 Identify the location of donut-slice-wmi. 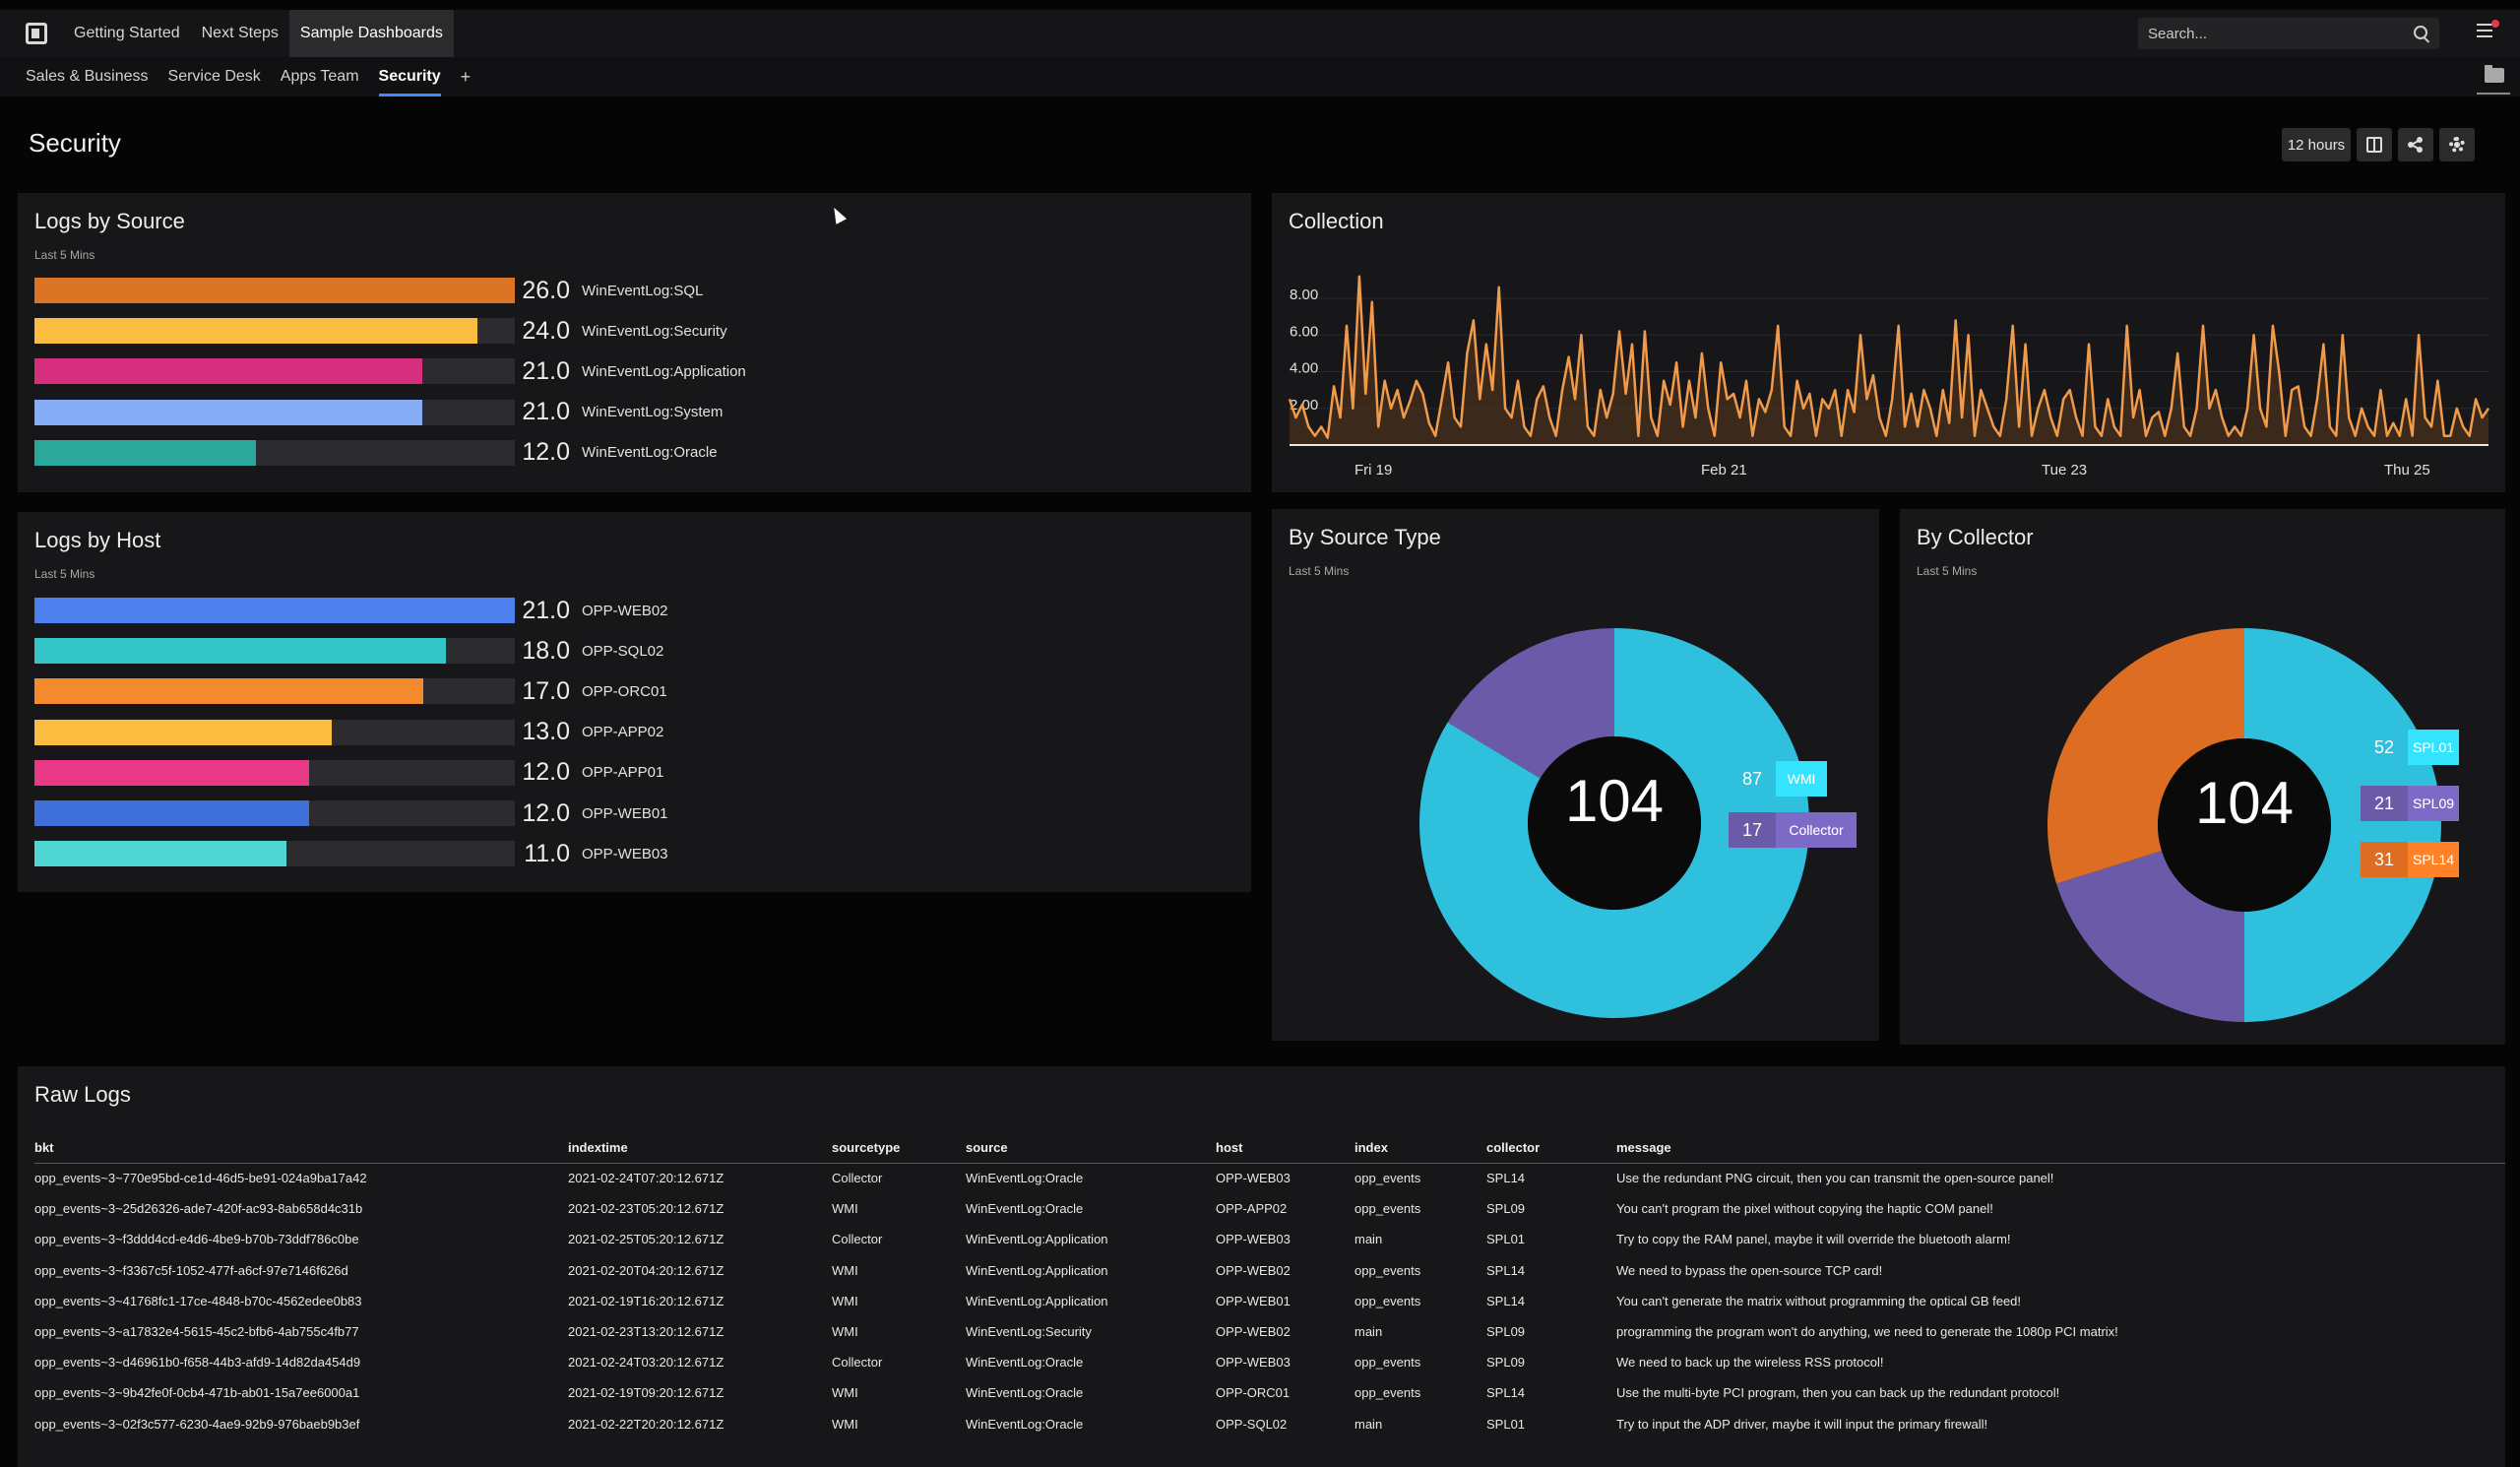
(1614, 823).